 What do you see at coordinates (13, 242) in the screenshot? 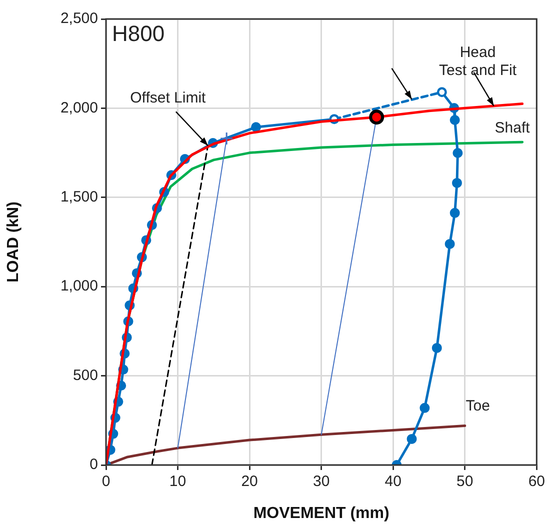
I see `y-axis-title: LOAD (kN)` at bounding box center [13, 242].